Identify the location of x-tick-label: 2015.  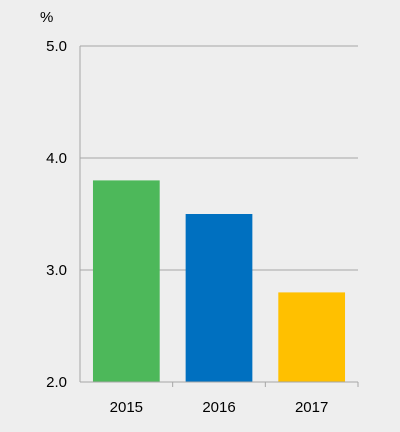
(126, 407).